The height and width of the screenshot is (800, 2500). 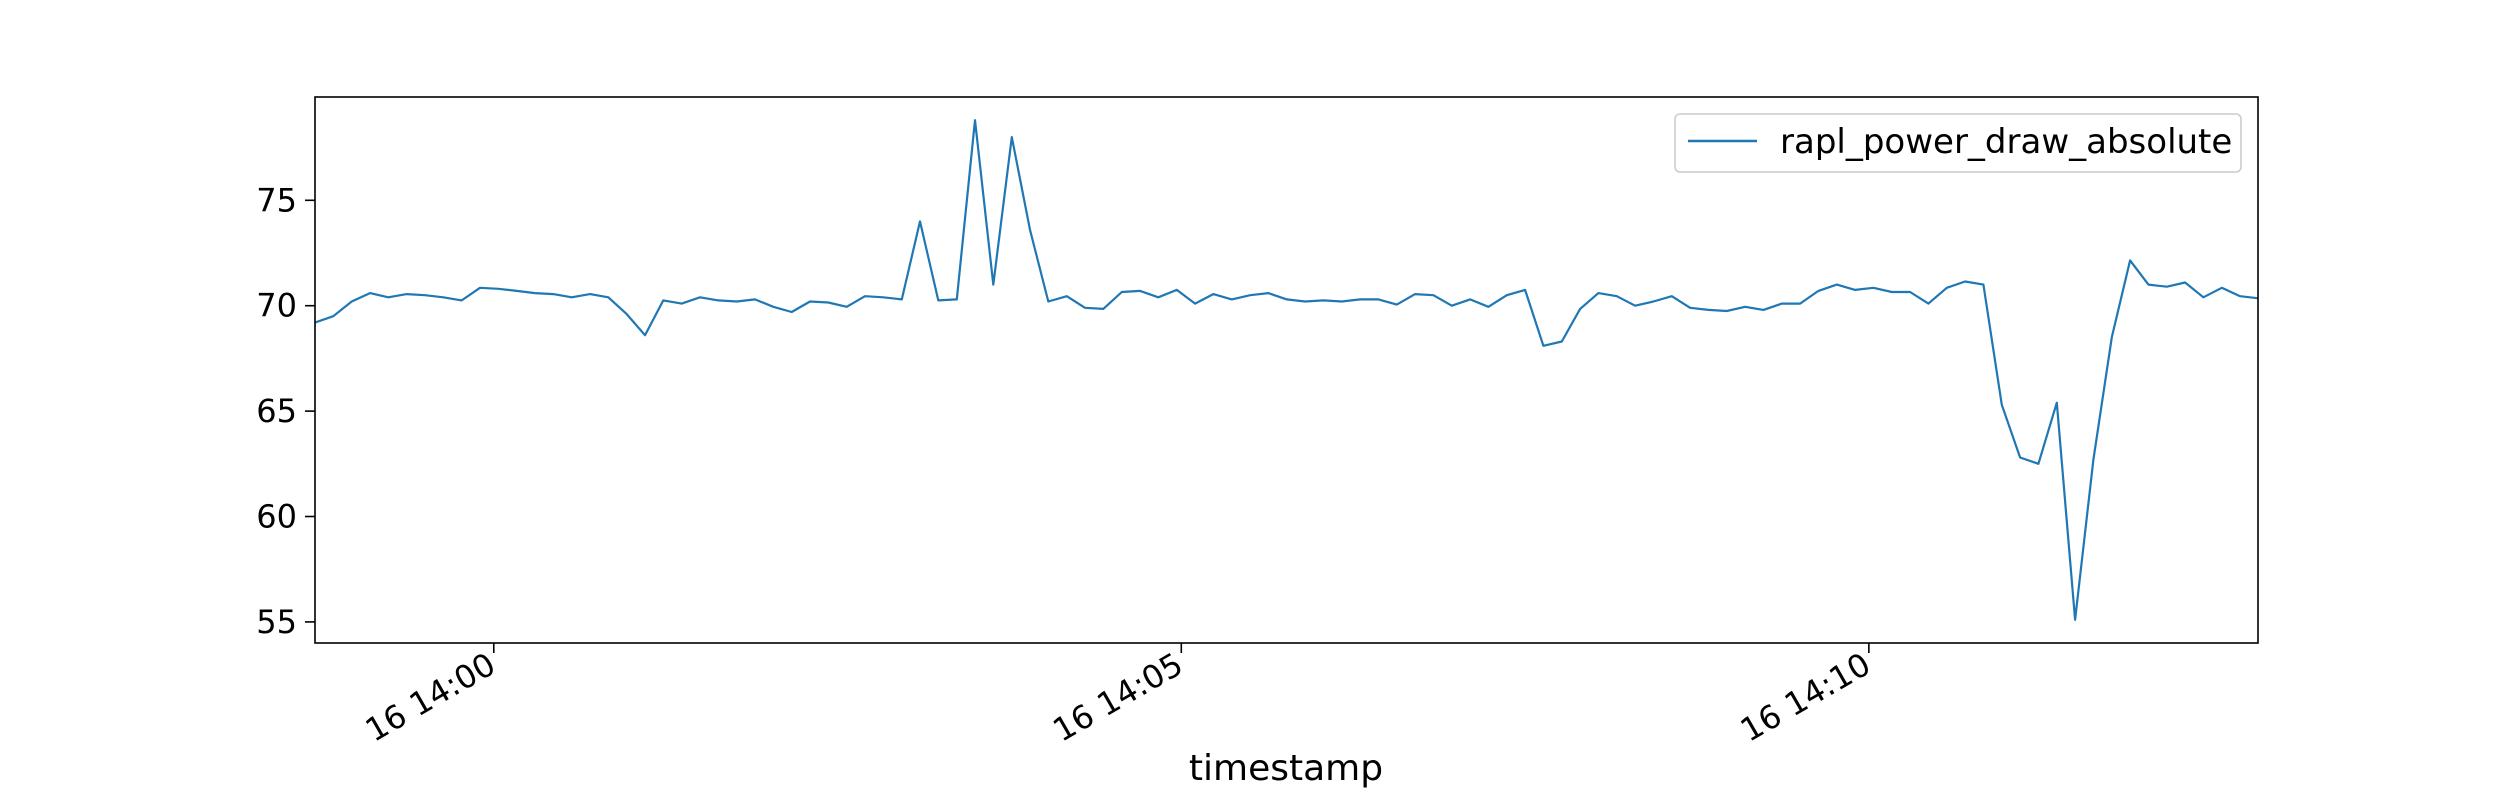 What do you see at coordinates (276, 306) in the screenshot?
I see `y-tick-label: 70` at bounding box center [276, 306].